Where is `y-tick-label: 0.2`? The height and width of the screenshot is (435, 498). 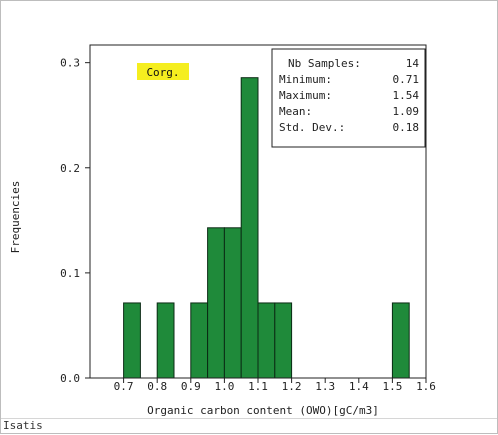 y-tick-label: 0.2 is located at coordinates (70, 168).